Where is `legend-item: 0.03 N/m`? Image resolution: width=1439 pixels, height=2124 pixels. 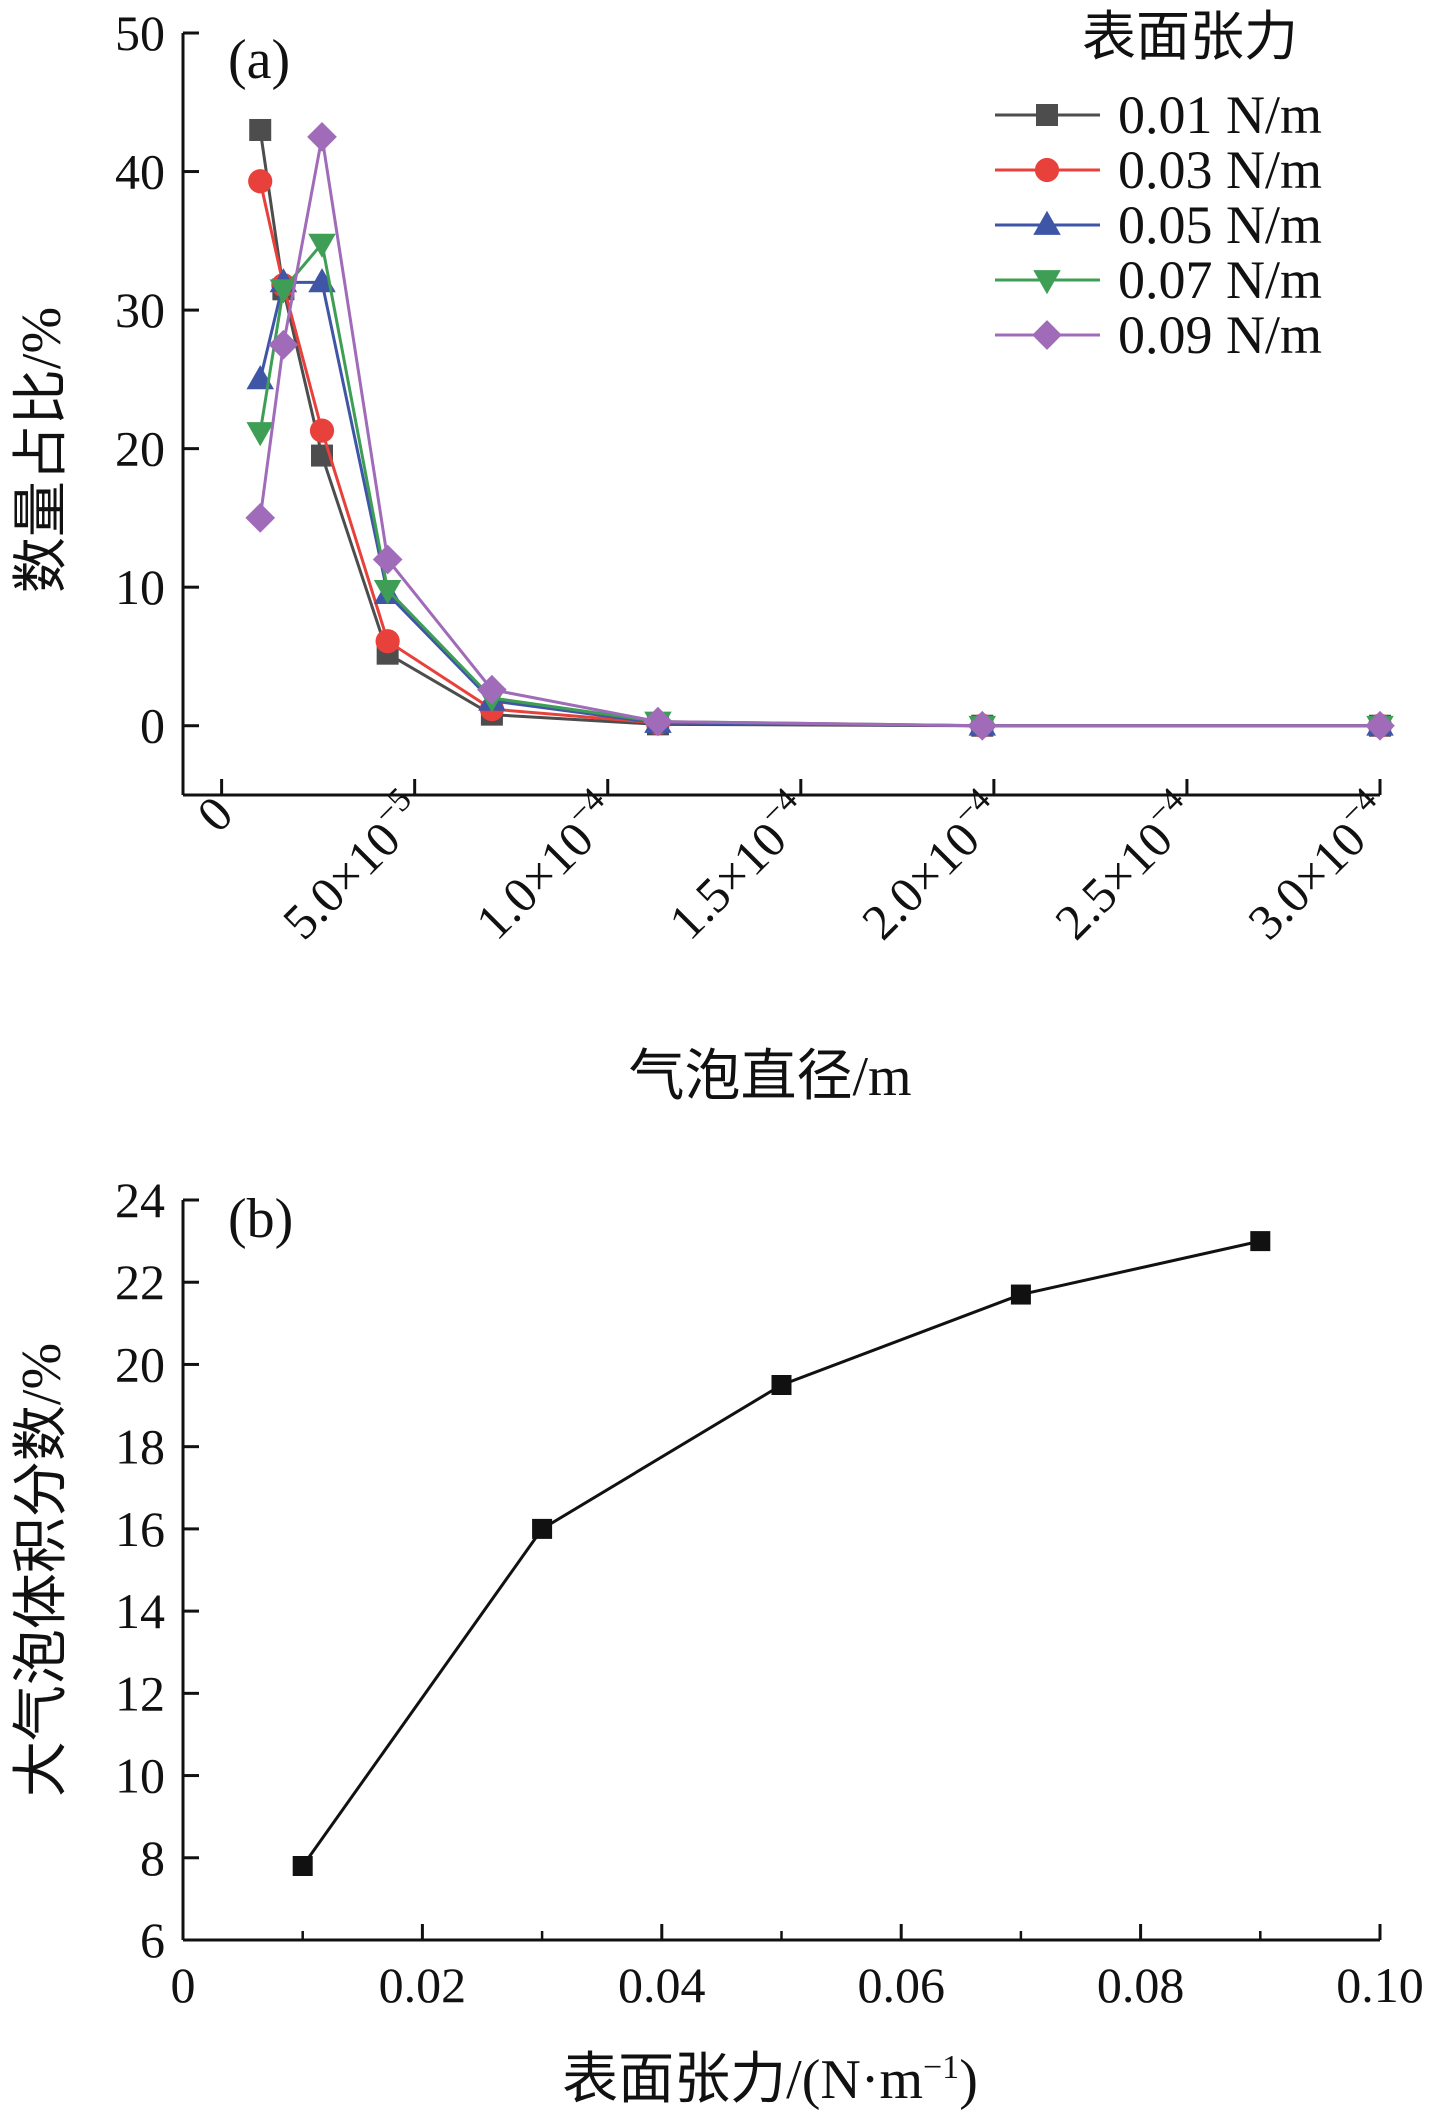
legend-item: 0.03 N/m is located at coordinates (1158, 170).